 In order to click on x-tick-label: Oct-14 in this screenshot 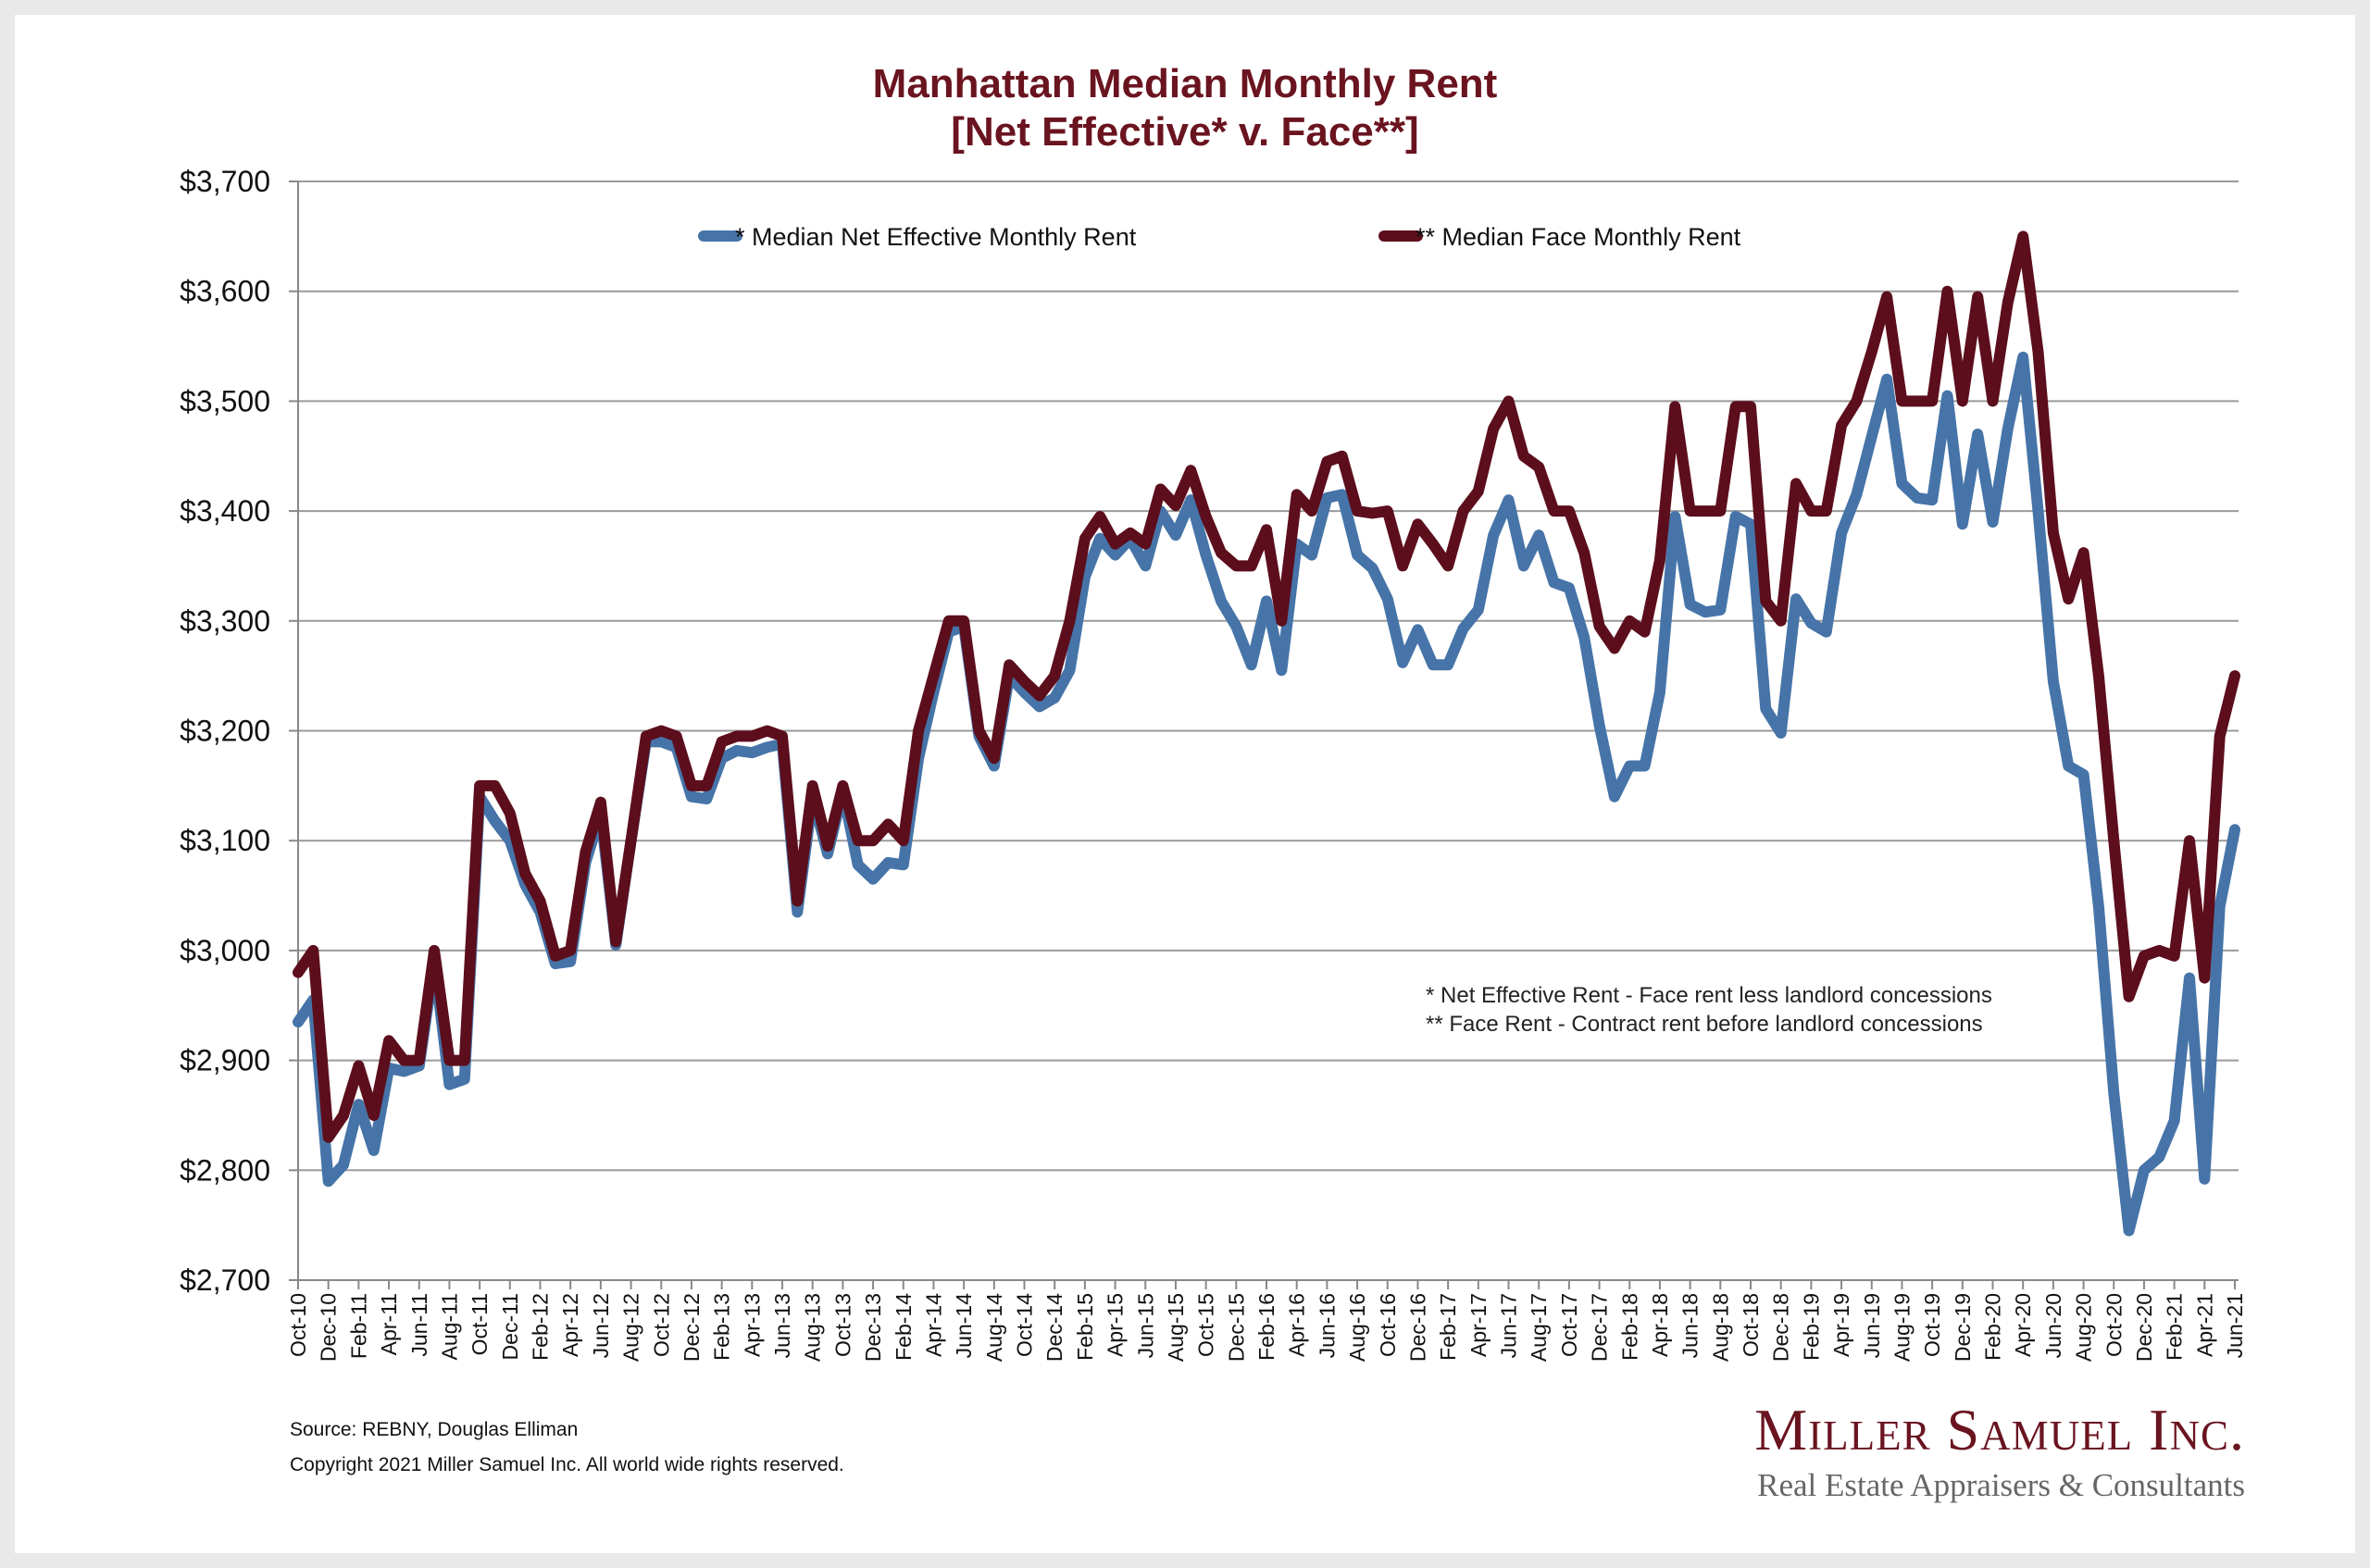, I will do `click(1025, 1325)`.